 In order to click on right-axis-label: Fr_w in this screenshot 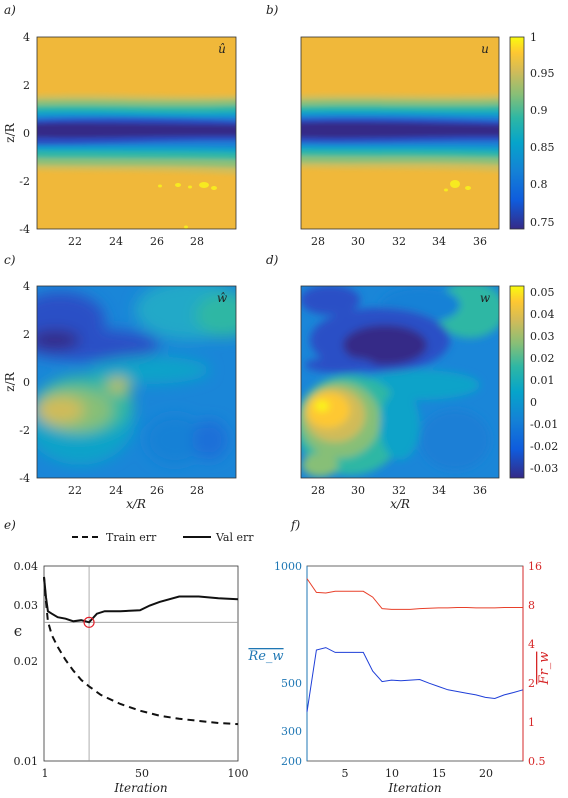, I will do `click(544, 669)`.